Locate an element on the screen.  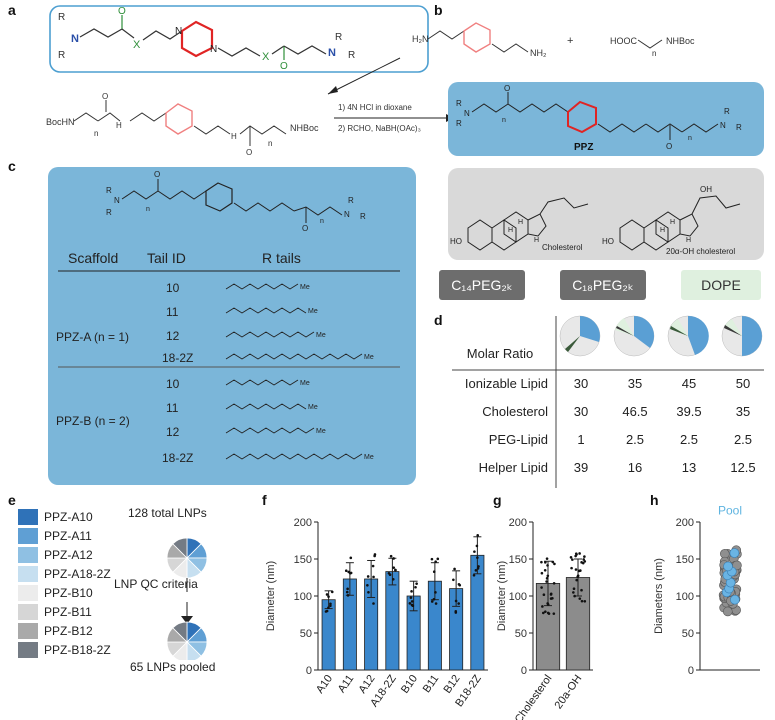
c-chain3 is located at coordinates (264, 207).